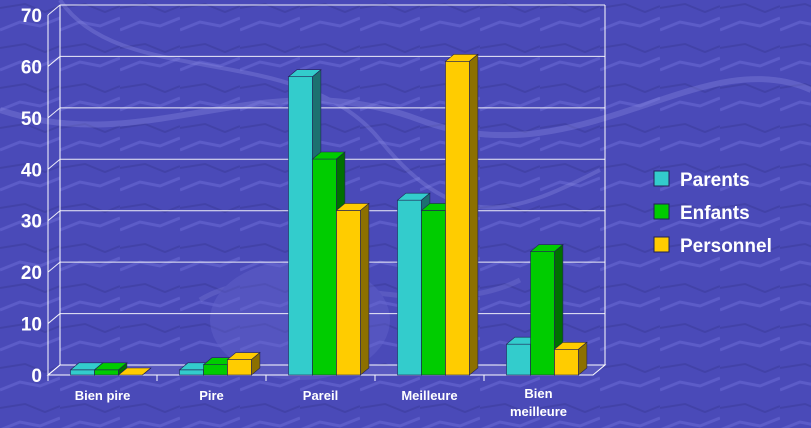  What do you see at coordinates (538, 402) in the screenshot?
I see `x-tick-label: Bien meilleure` at bounding box center [538, 402].